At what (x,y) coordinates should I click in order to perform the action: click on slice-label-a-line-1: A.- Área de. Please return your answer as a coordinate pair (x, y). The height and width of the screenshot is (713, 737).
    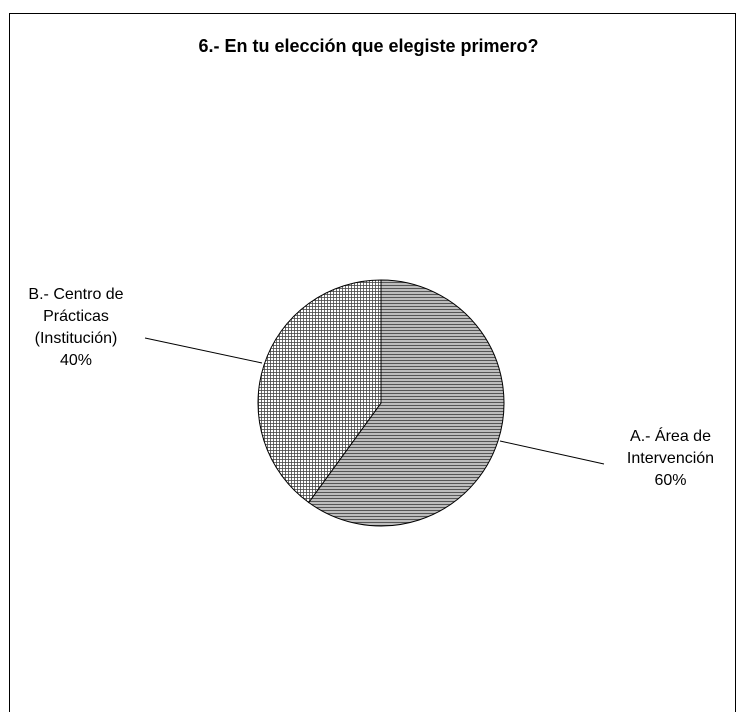
    Looking at the image, I should click on (670, 436).